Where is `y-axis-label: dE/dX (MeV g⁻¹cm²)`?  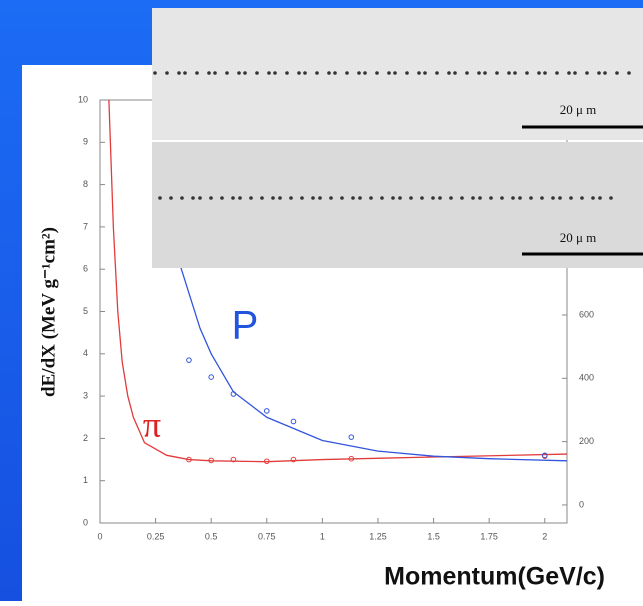 y-axis-label: dE/dX (MeV g⁻¹cm²) is located at coordinates (48, 312).